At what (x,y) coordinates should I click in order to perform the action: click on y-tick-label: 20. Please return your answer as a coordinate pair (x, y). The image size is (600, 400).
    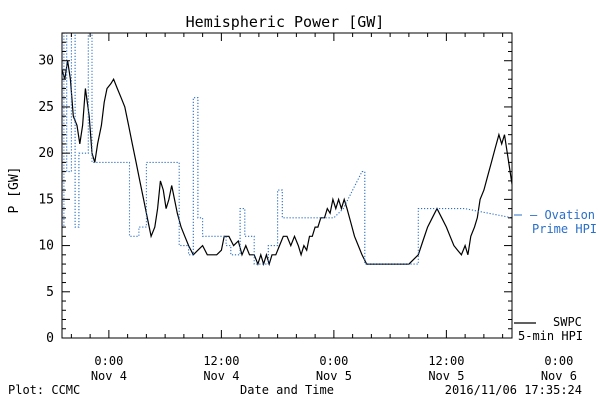
    Looking at the image, I should click on (46, 153).